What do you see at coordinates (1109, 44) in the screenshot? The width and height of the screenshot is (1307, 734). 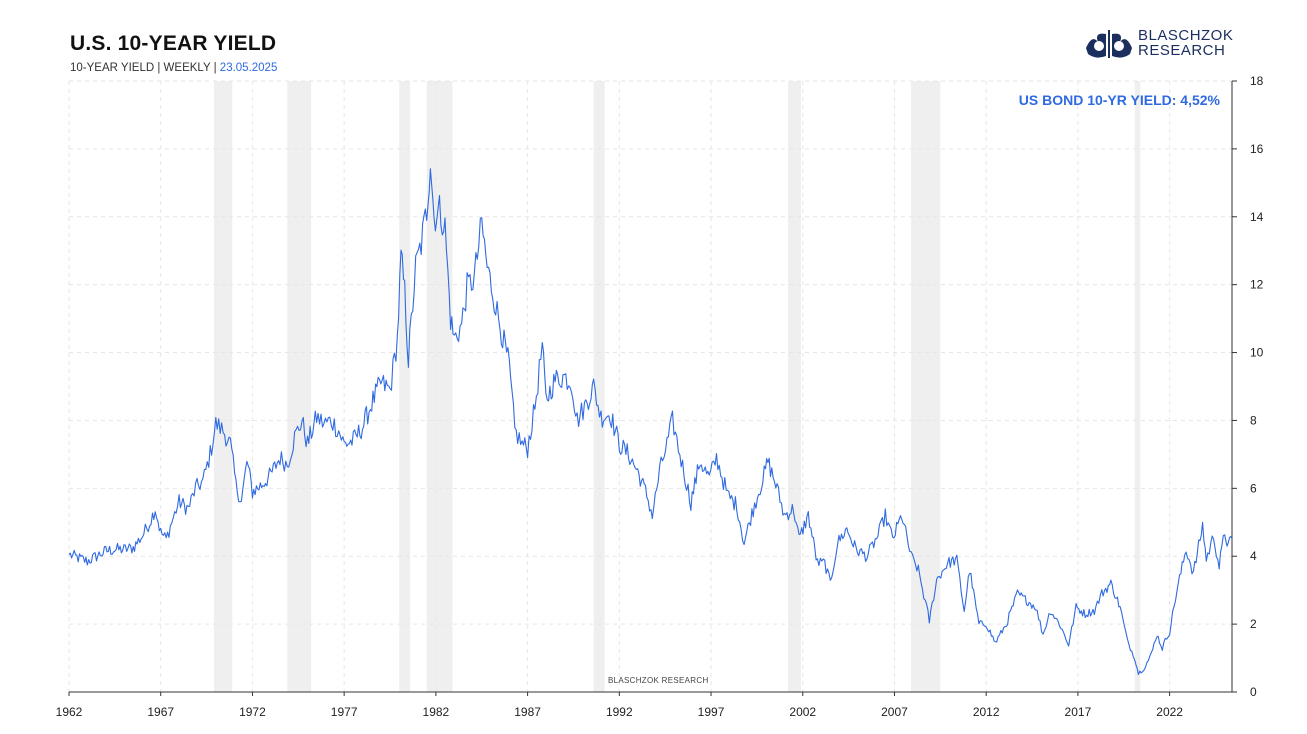 I see `logo-emblem-icon` at bounding box center [1109, 44].